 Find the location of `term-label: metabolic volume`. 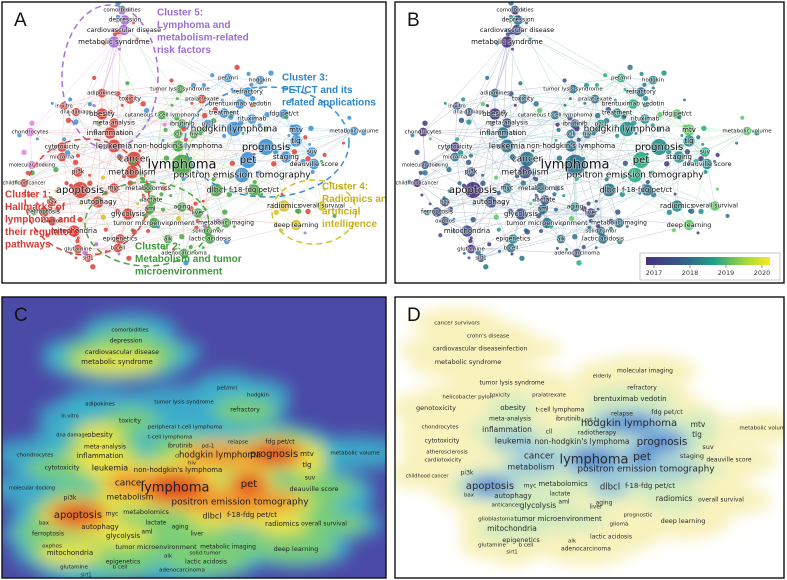

term-label: metabolic volume is located at coordinates (354, 132).